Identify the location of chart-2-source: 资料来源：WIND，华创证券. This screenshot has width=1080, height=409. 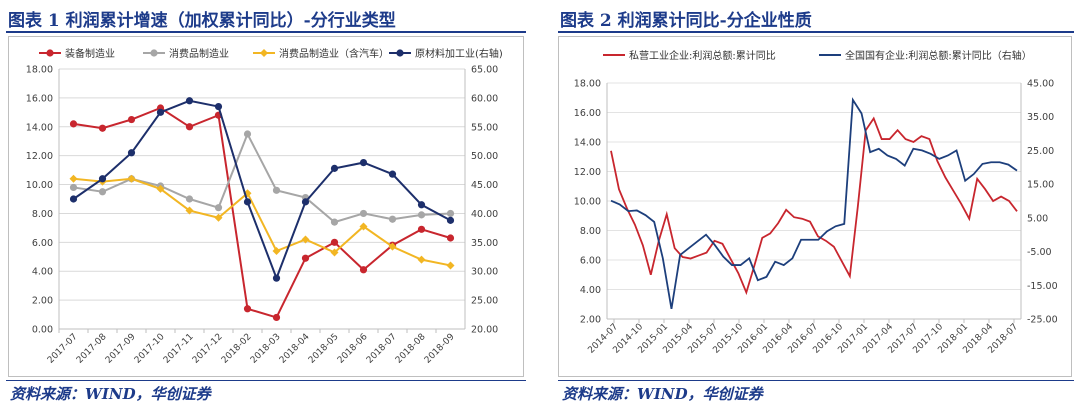
(662, 394).